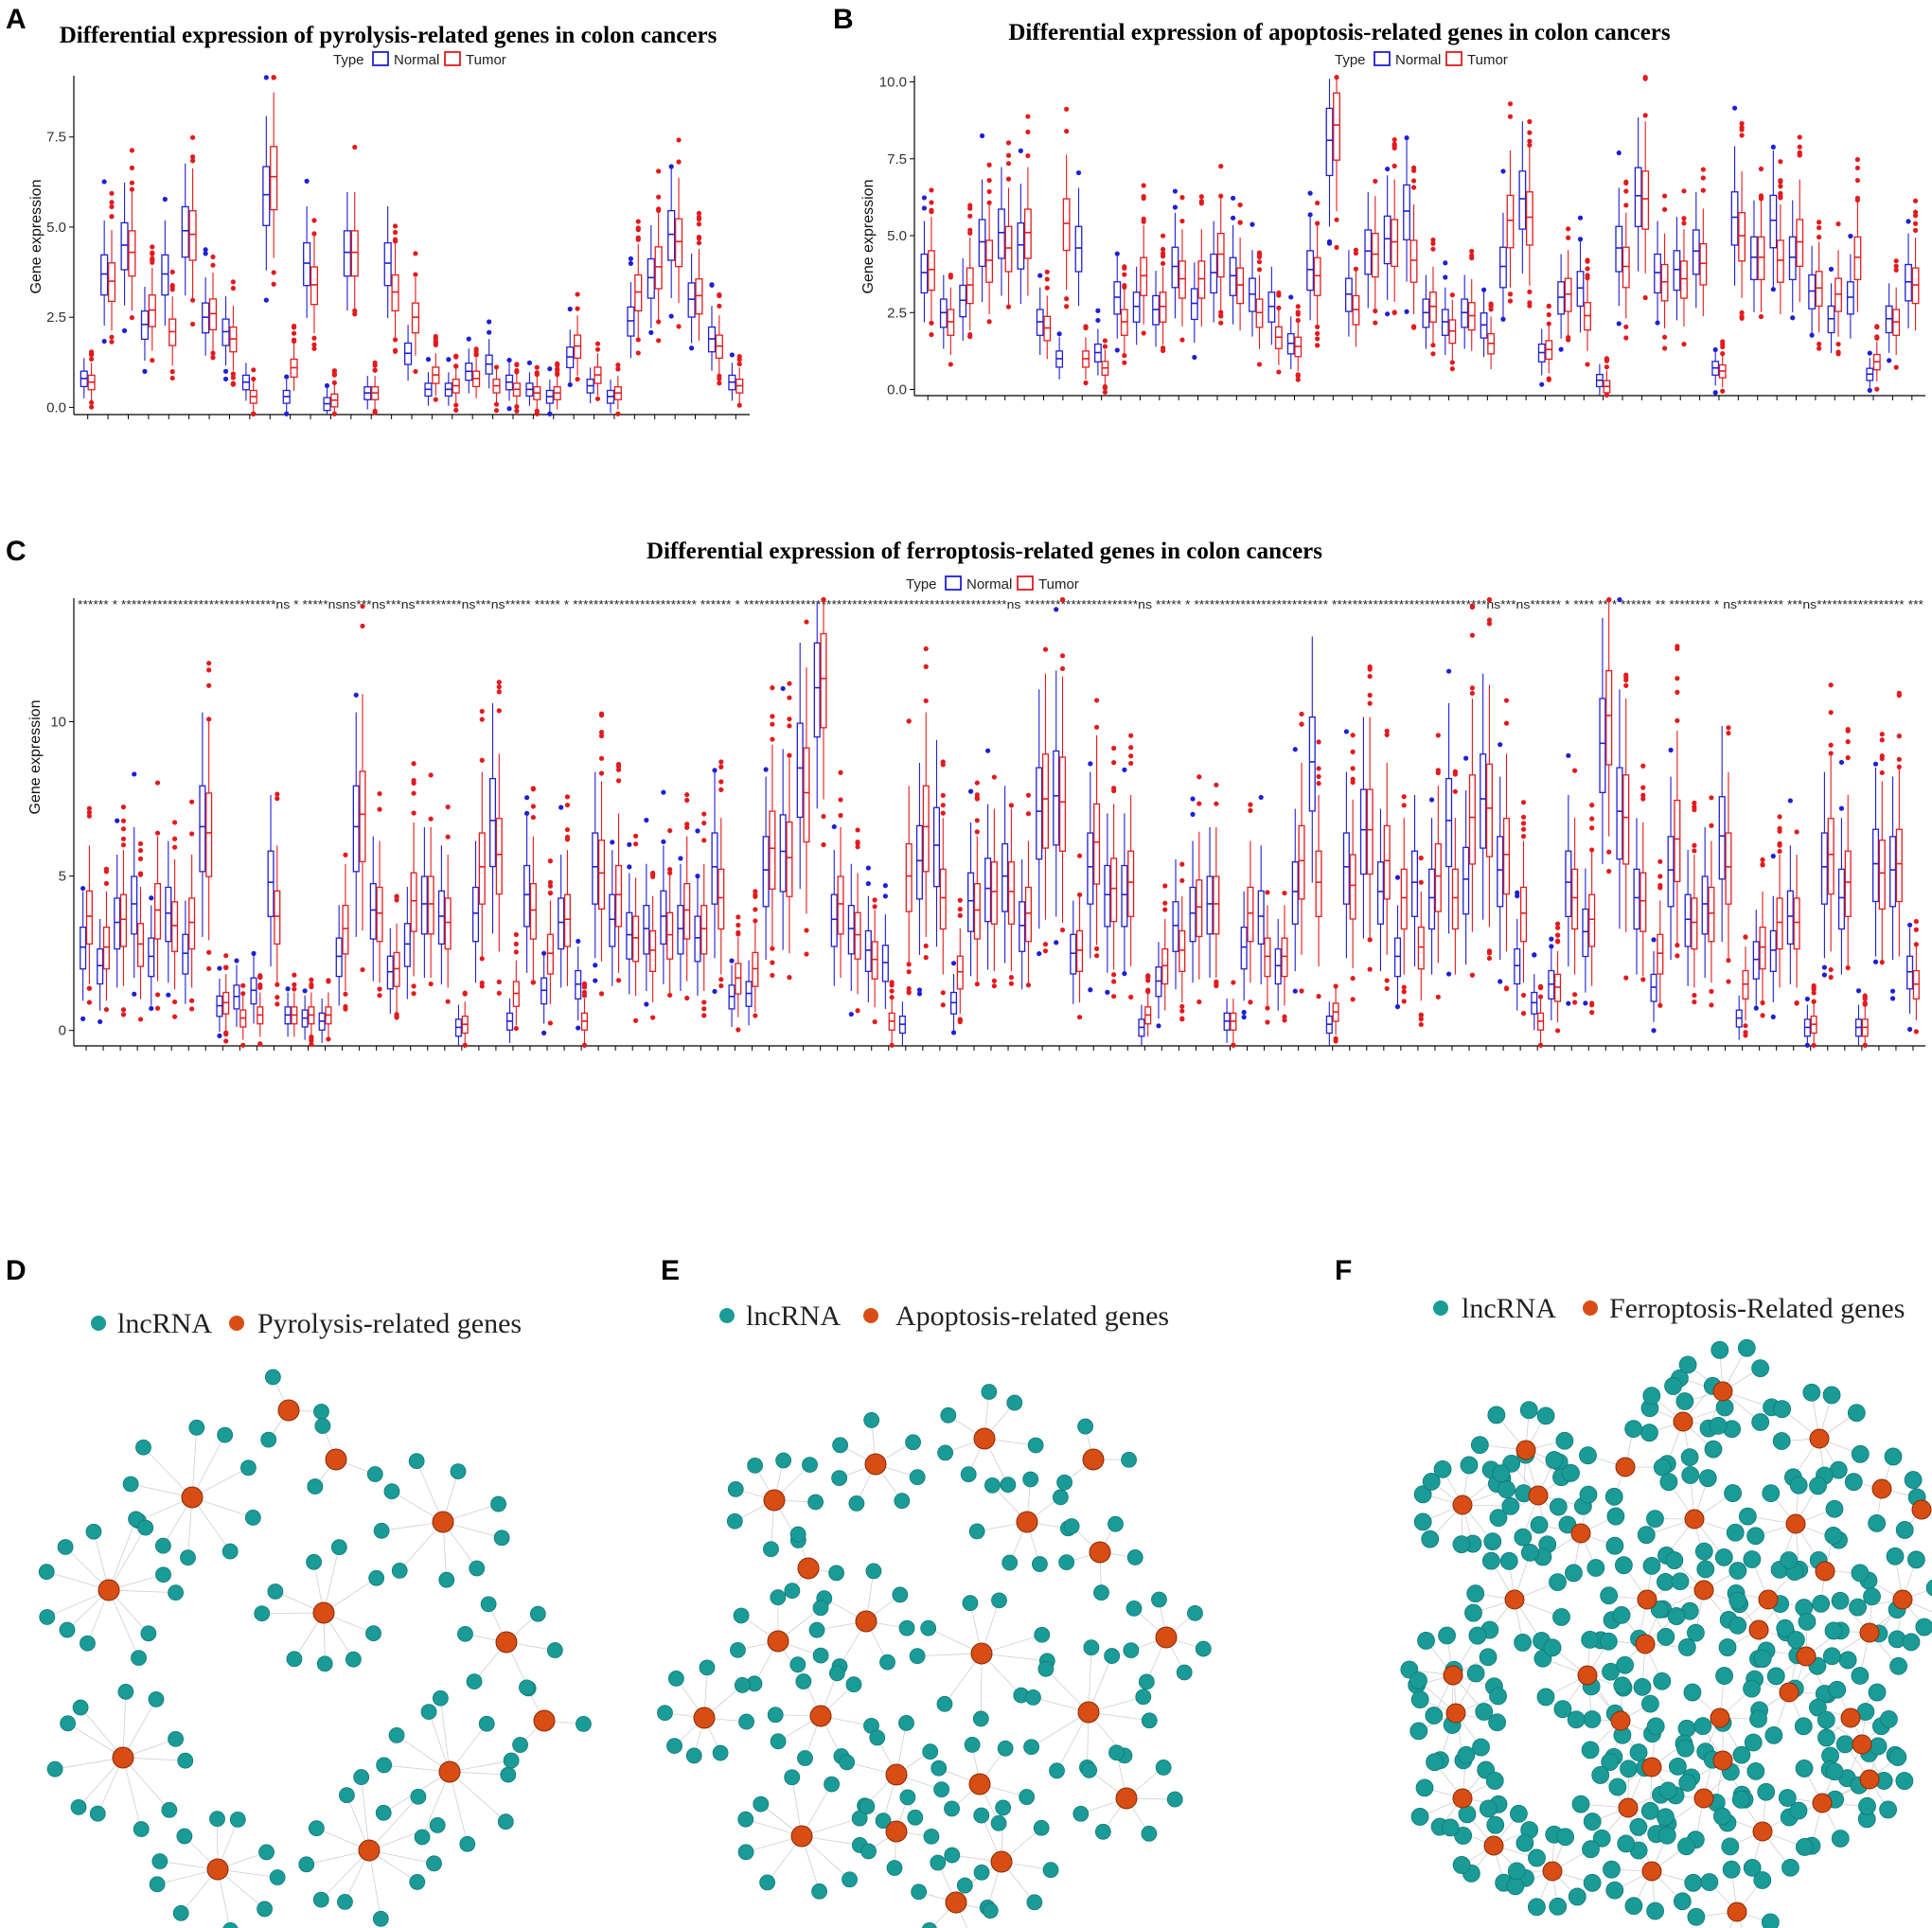 The image size is (1932, 1928). What do you see at coordinates (1873, 359) in the screenshot?
I see `box-pair-tnfrsf10c` at bounding box center [1873, 359].